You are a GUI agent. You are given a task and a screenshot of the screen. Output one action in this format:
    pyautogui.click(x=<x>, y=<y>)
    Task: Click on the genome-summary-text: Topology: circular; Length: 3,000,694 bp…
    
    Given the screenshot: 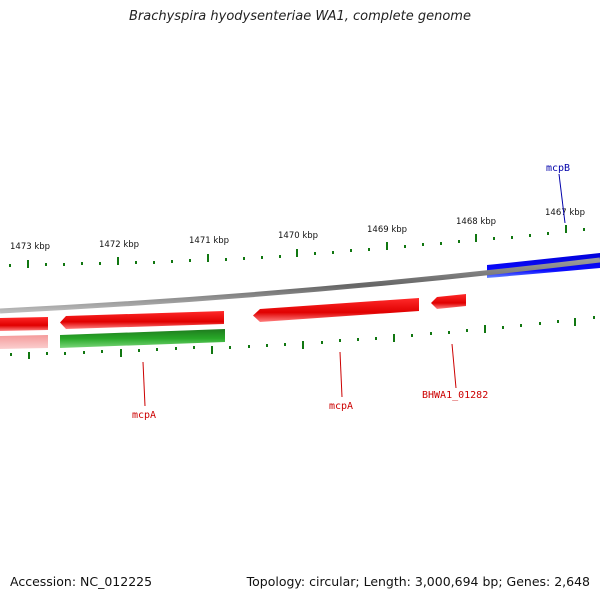 What is the action you would take?
    pyautogui.click(x=418, y=581)
    